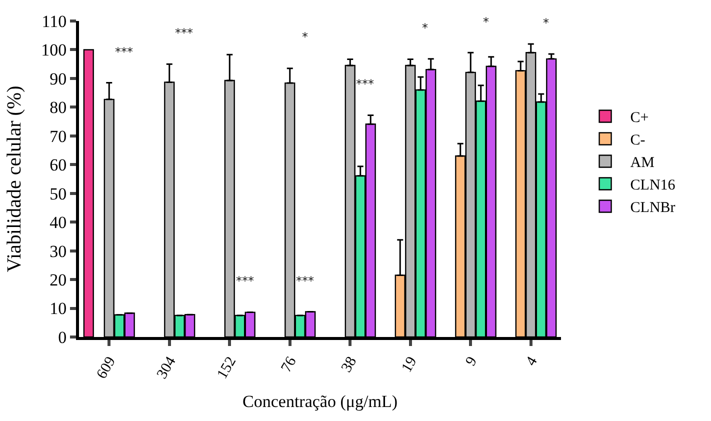  Describe the element at coordinates (320, 402) in the screenshot. I see `x-axis-title: Concentração (μg/mL)` at that location.